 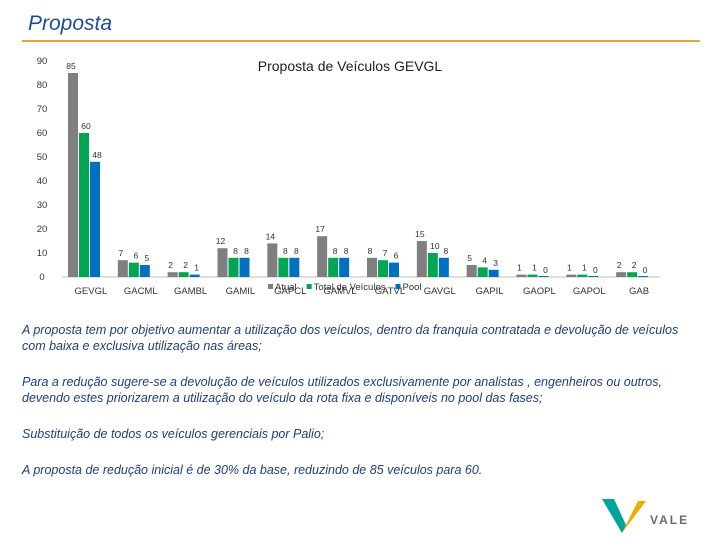 What do you see at coordinates (271, 236) in the screenshot?
I see `data-label: 14` at bounding box center [271, 236].